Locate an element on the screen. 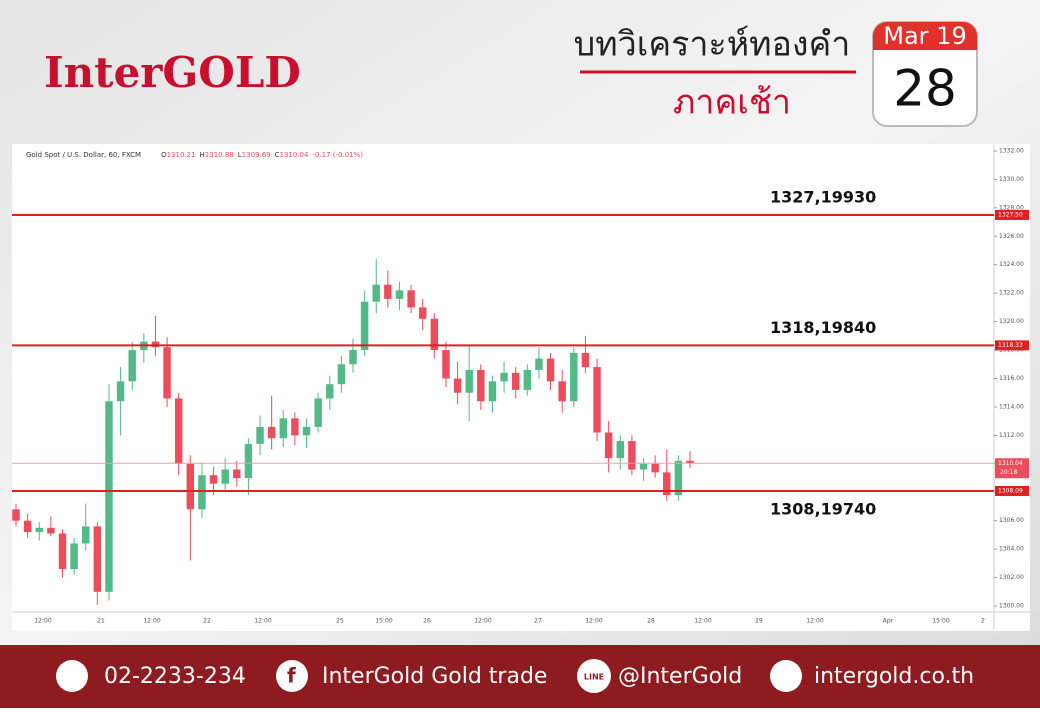 This screenshot has height=712, width=1040. y-tick-label: 1306.00 is located at coordinates (1011, 520).